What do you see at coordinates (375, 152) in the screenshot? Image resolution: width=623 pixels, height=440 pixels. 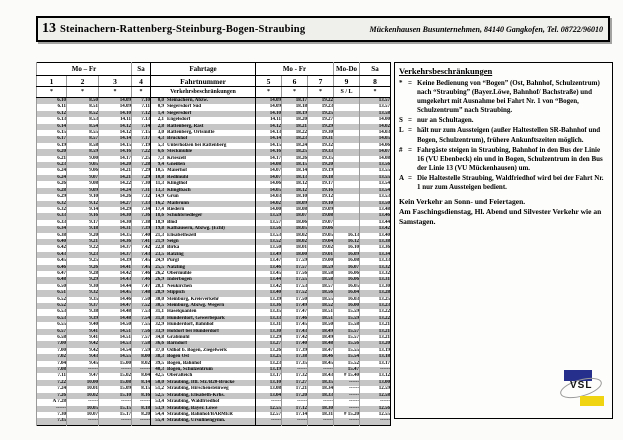 I see `time-cell: 14.07` at bounding box center [375, 152].